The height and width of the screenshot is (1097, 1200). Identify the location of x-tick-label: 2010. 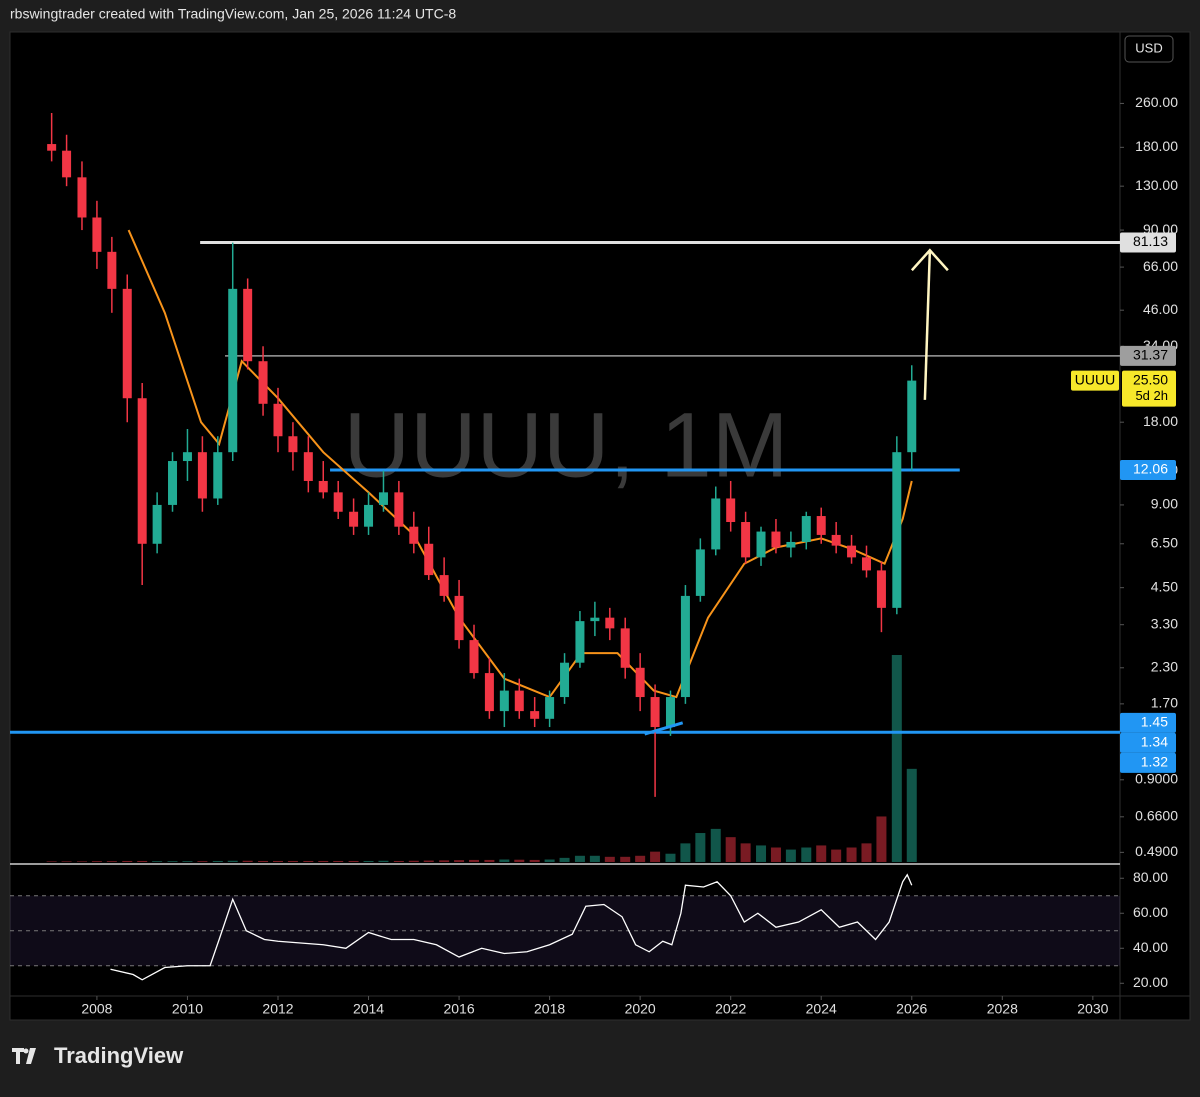
(187, 1009).